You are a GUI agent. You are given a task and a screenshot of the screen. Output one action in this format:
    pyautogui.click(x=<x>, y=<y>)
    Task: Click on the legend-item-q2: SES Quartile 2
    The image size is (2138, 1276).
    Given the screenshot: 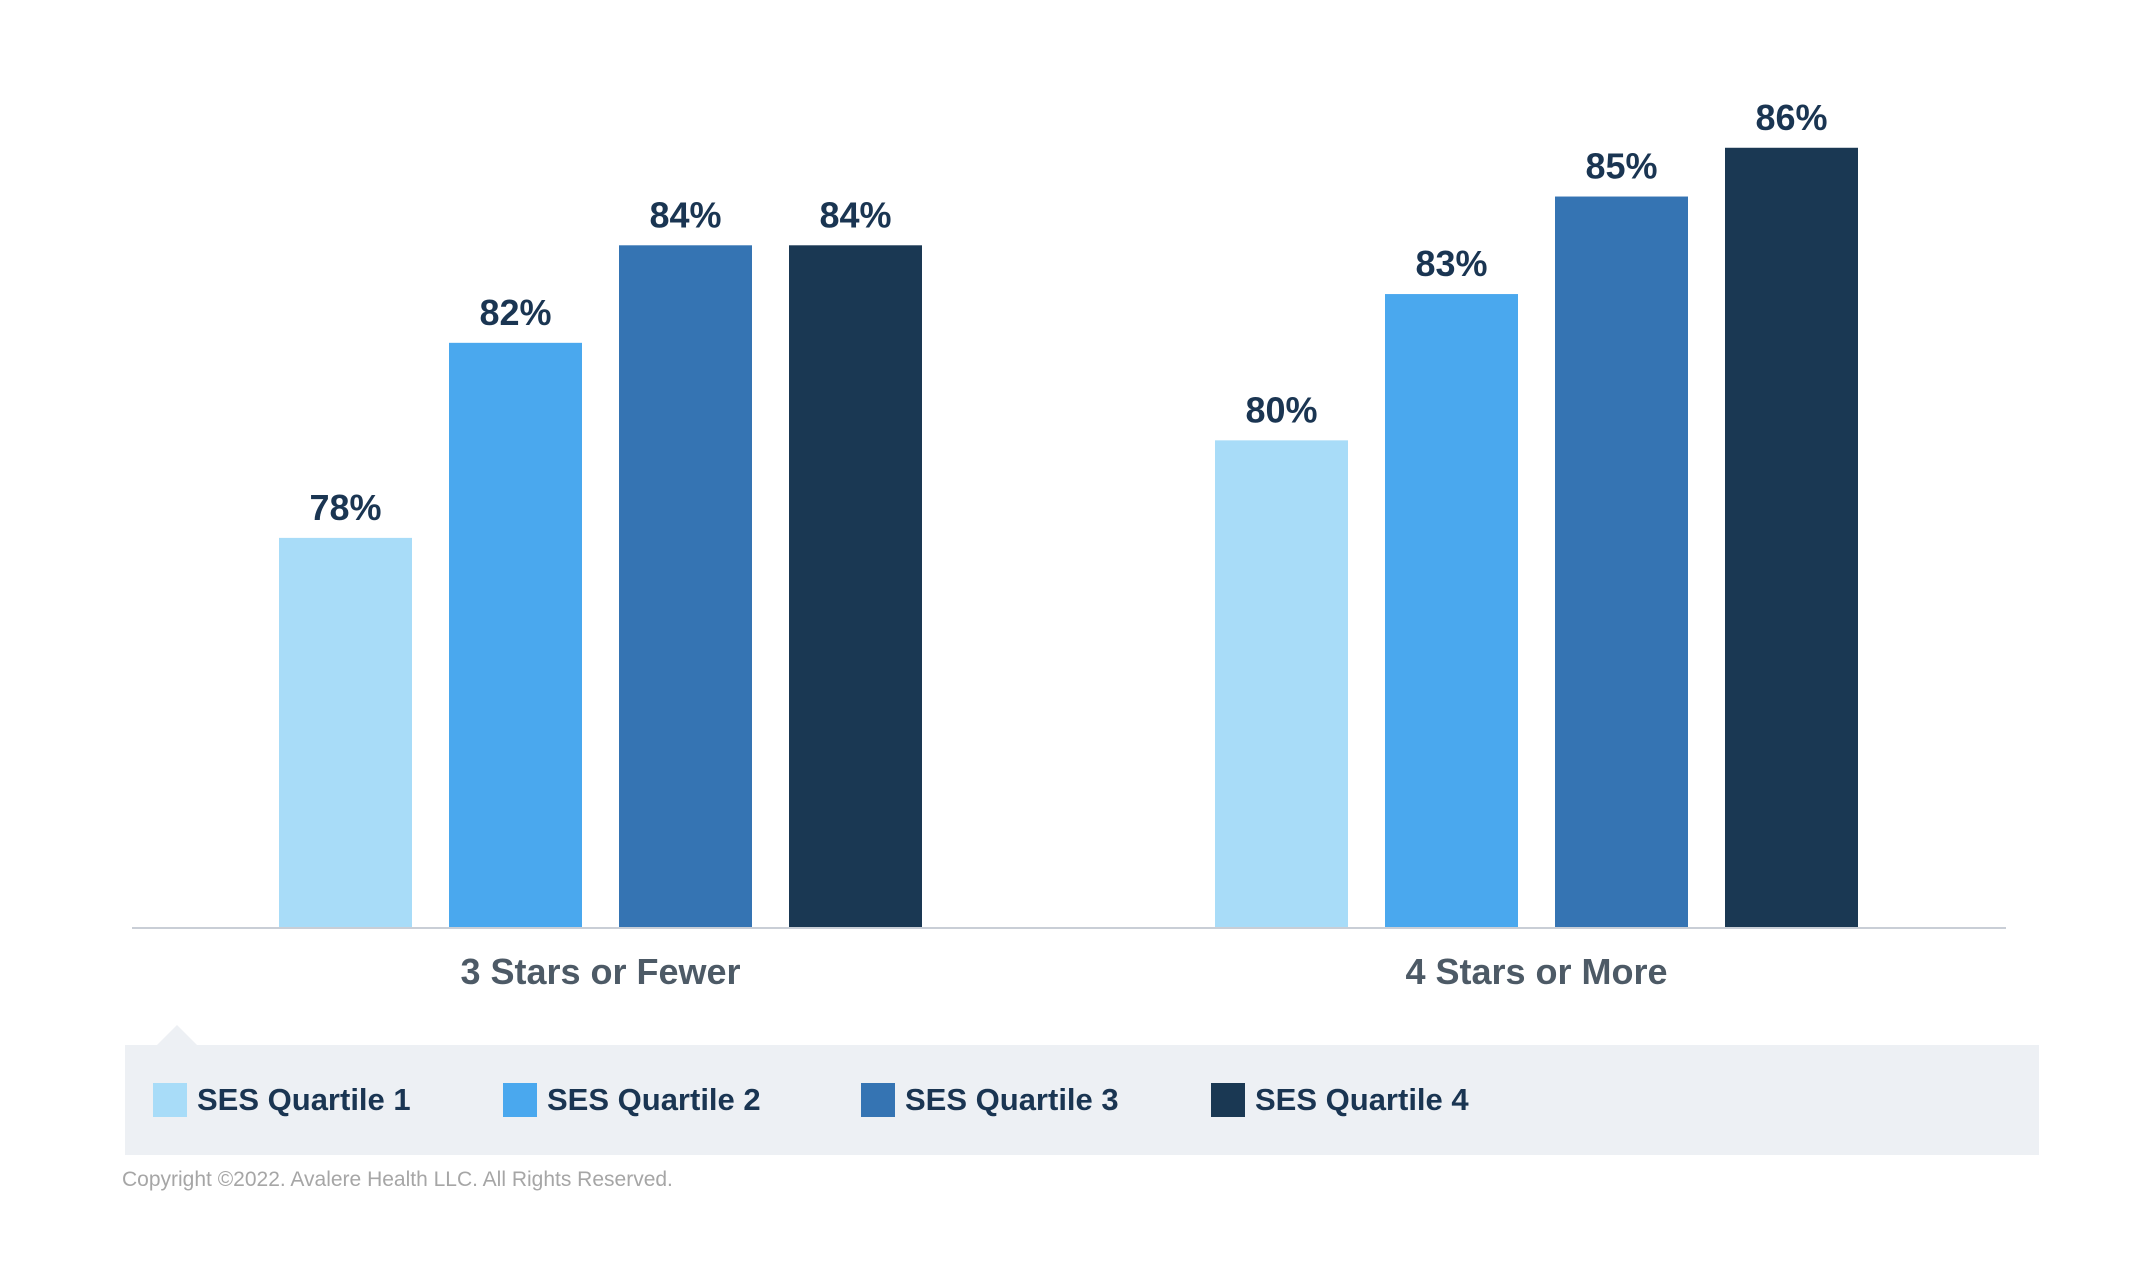 What is the action you would take?
    pyautogui.click(x=682, y=1100)
    